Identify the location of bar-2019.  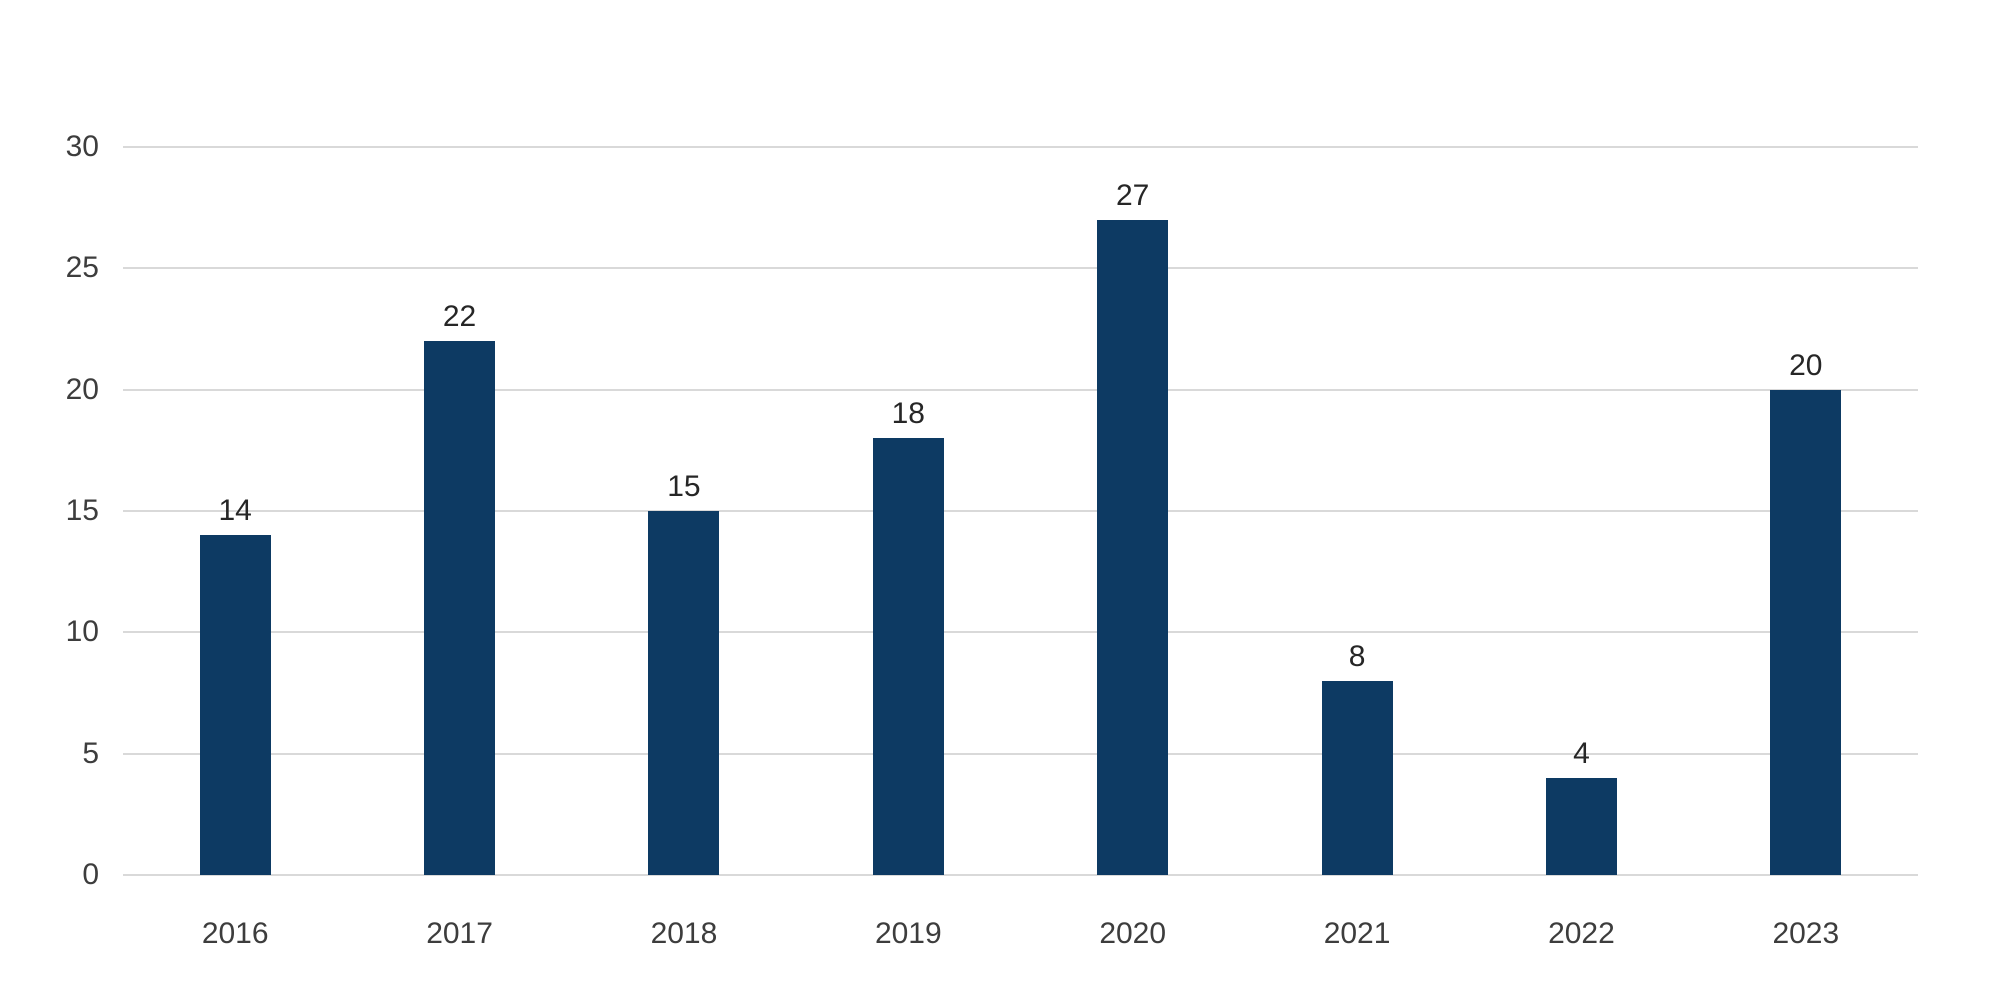
(908, 656).